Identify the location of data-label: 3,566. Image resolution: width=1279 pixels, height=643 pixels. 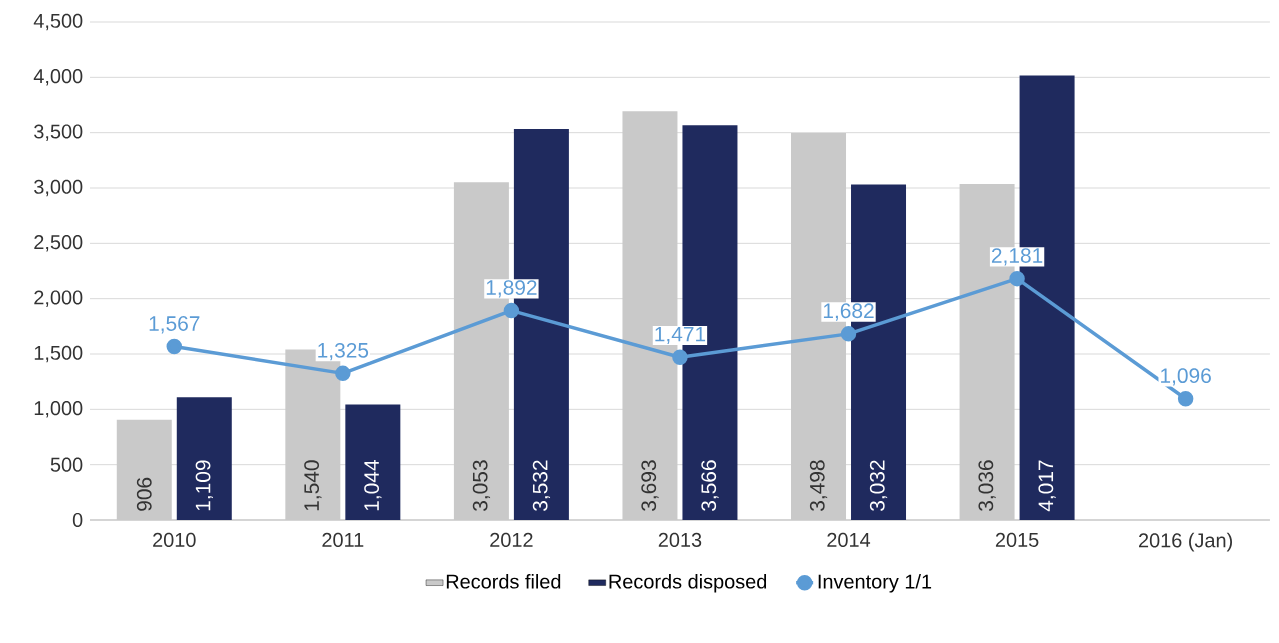
(710, 485).